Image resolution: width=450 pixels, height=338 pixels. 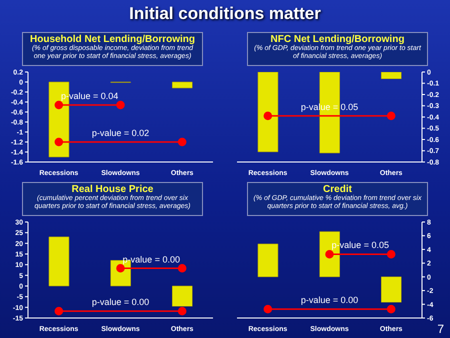 What do you see at coordinates (121, 133) in the screenshot?
I see `annotation: p-value = 0.02` at bounding box center [121, 133].